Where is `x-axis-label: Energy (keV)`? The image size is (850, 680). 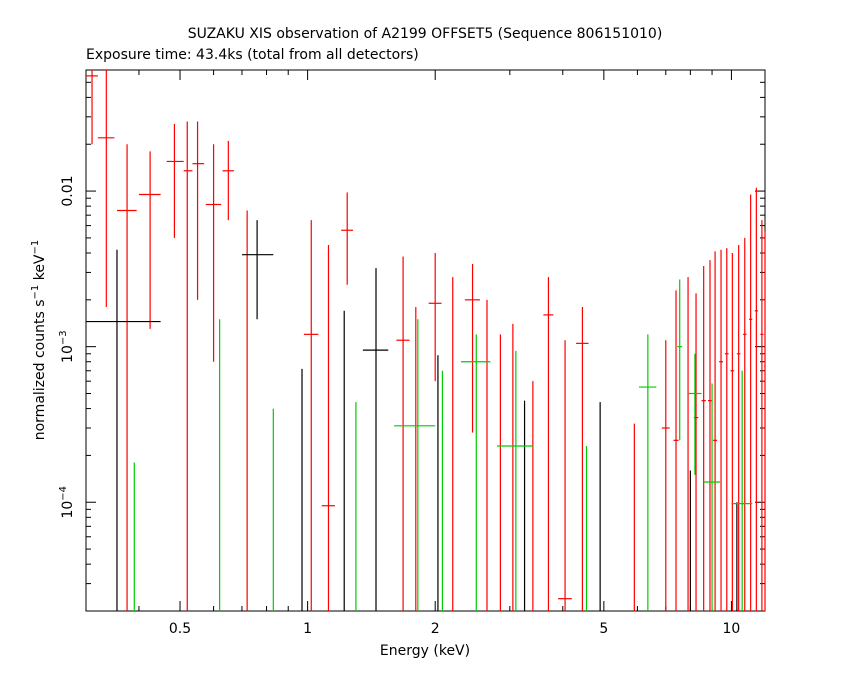 x-axis-label: Energy (keV) is located at coordinates (425, 651).